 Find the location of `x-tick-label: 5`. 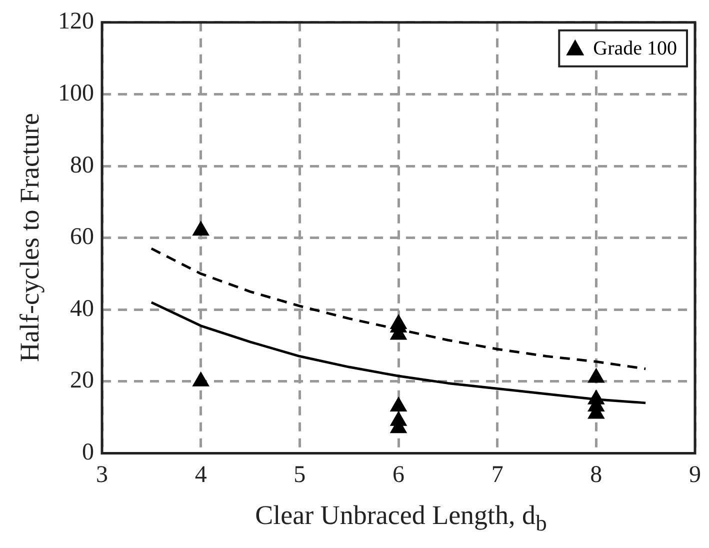

x-tick-label: 5 is located at coordinates (300, 475).